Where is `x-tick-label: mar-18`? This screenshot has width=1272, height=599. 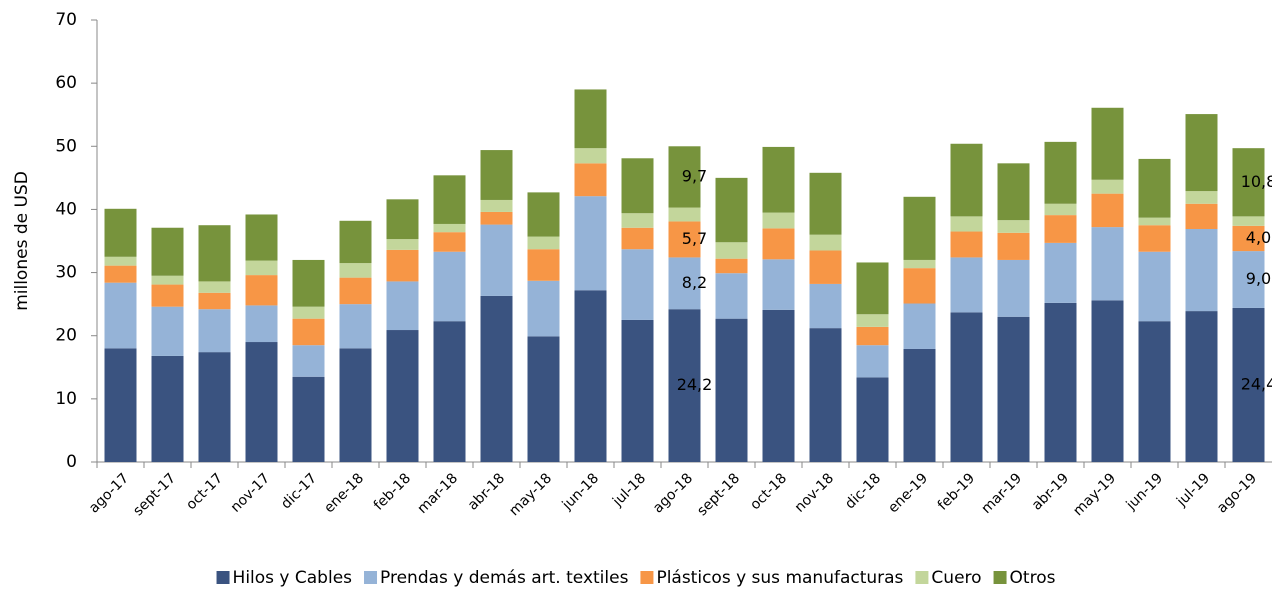
x-tick-label: mar-18 is located at coordinates (438, 493).